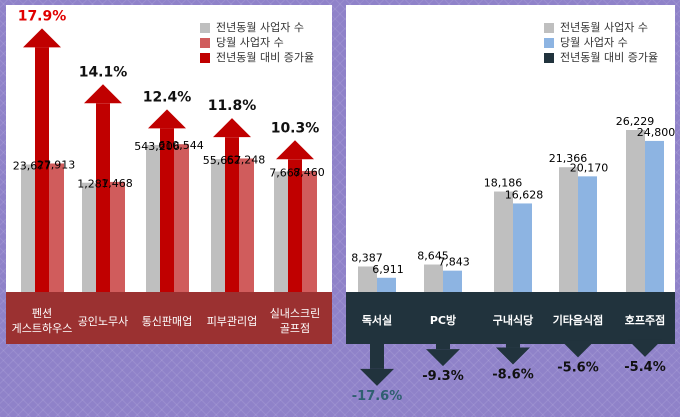 The height and width of the screenshot is (417, 680). I want to click on right-legend: 전년동월 사업자 수 당월 사업자 수 전년동월 대비 증가율, so click(601, 42).